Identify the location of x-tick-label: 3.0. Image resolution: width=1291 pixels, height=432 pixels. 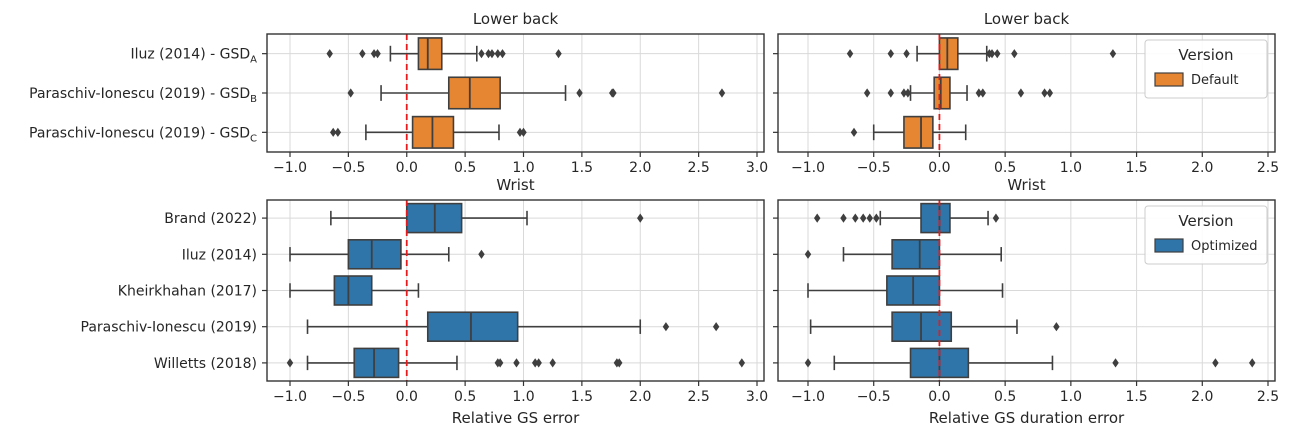
(757, 397).